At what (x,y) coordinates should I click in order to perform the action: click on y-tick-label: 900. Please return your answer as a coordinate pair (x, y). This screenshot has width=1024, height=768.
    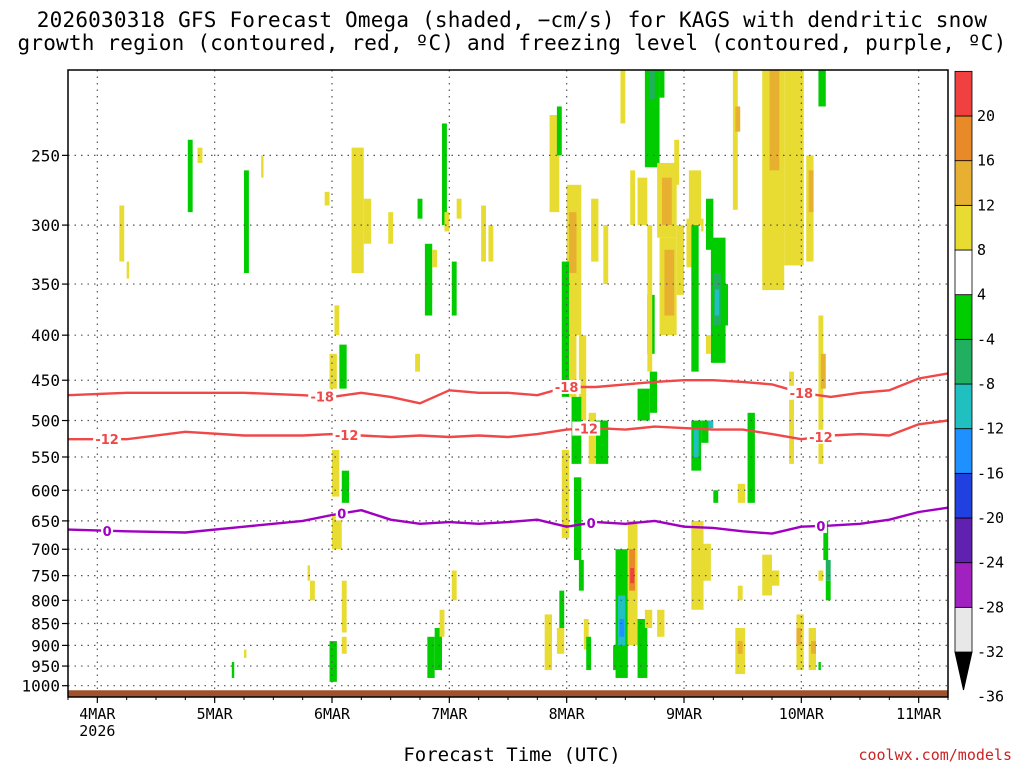
    Looking at the image, I should click on (45, 645).